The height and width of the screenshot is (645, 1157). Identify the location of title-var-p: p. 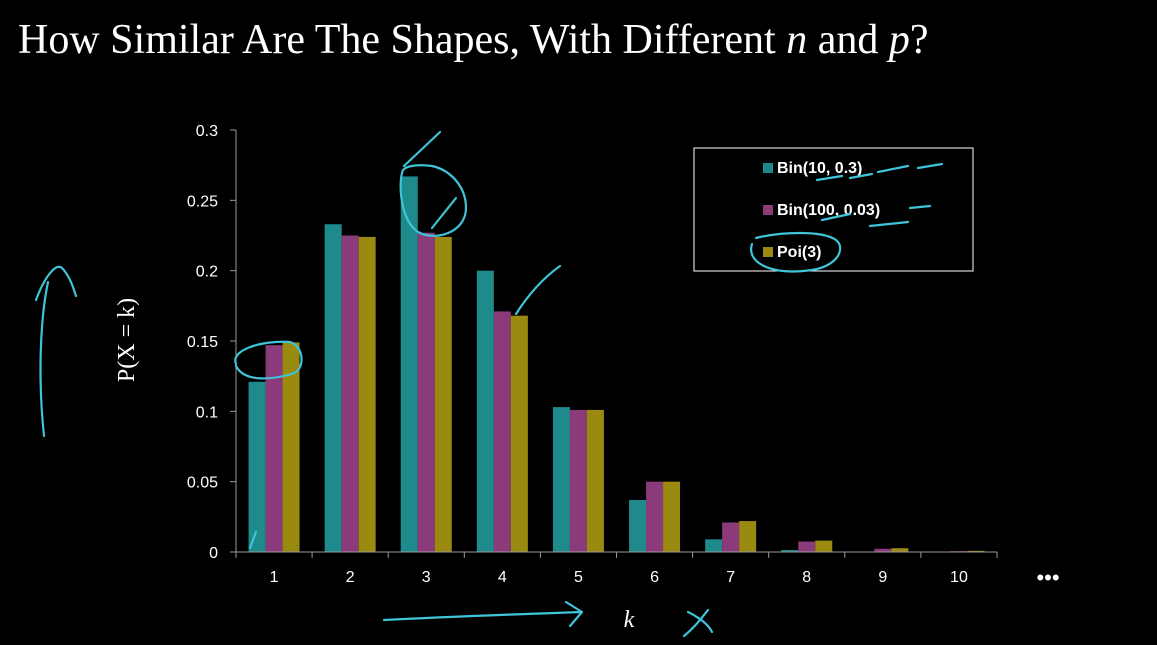
(899, 40).